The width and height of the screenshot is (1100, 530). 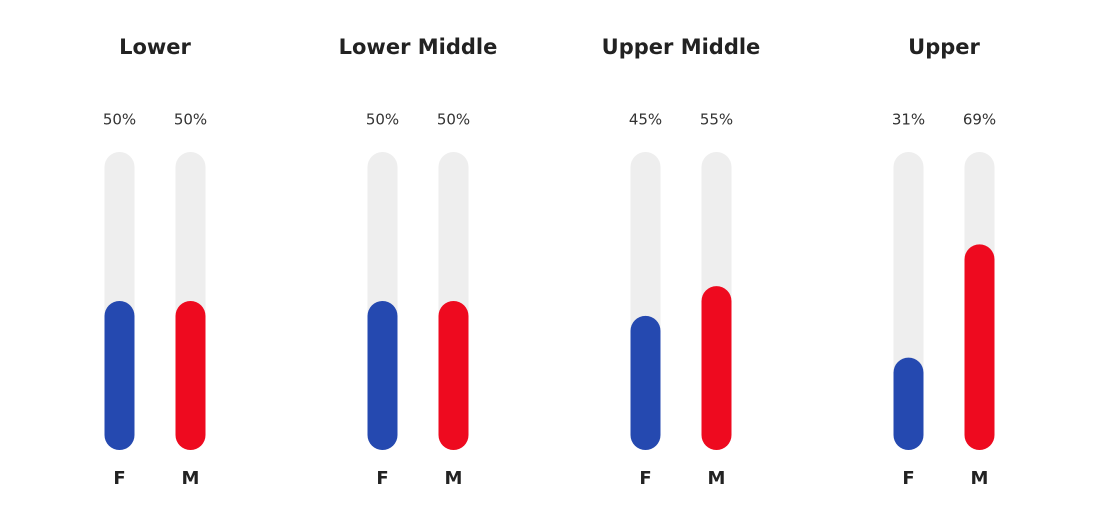 I want to click on value-label: 31%, so click(x=908, y=120).